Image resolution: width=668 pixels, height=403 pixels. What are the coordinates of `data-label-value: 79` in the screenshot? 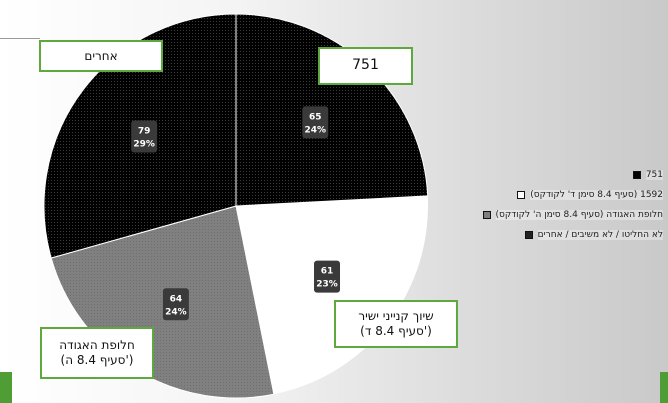 It's located at (144, 131).